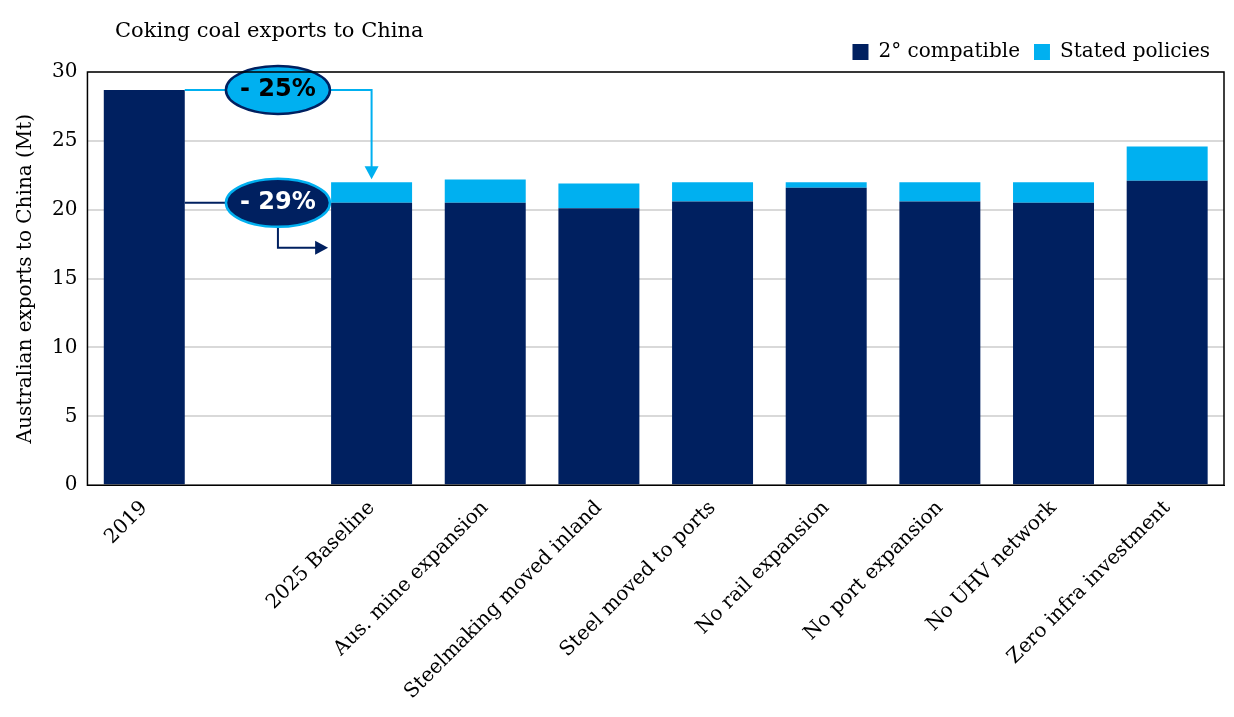  I want to click on y-tick-label: 10, so click(65, 345).